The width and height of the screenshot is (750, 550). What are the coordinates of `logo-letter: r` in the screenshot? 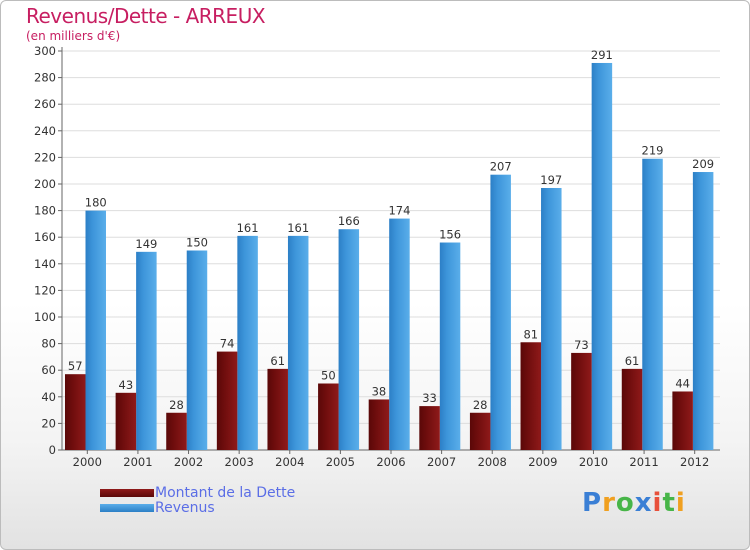 It's located at (609, 503).